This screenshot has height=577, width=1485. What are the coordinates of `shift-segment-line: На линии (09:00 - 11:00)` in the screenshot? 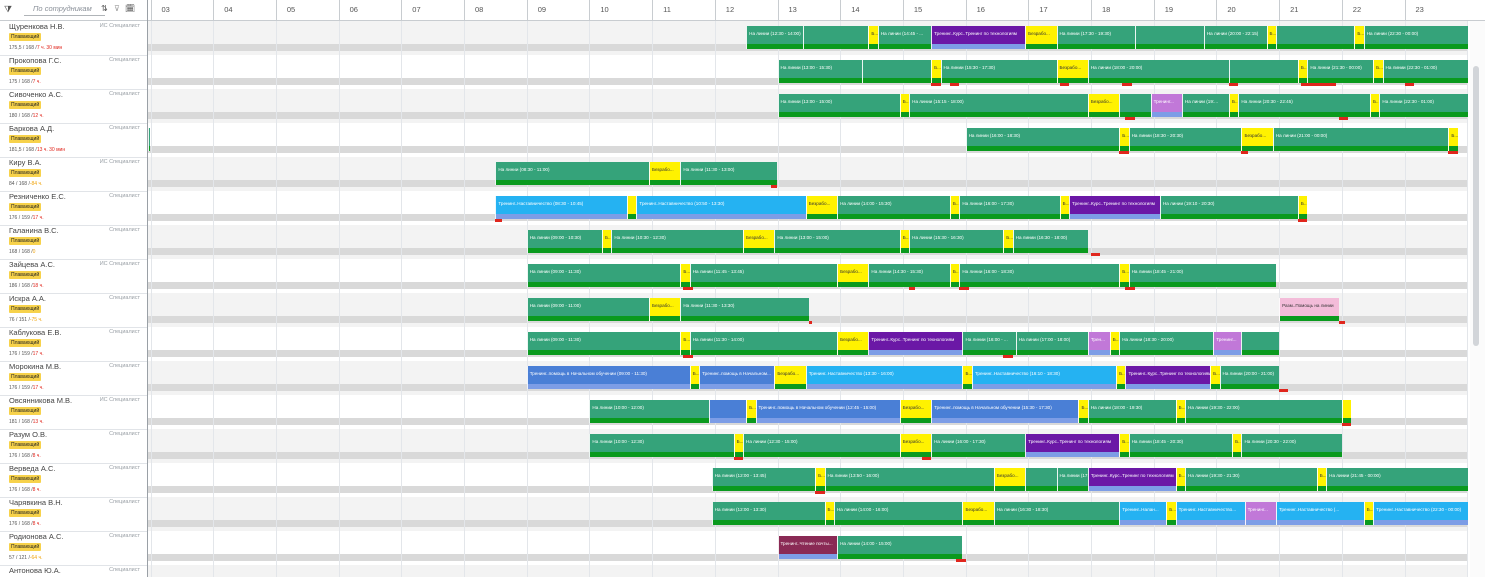 It's located at (587, 309).